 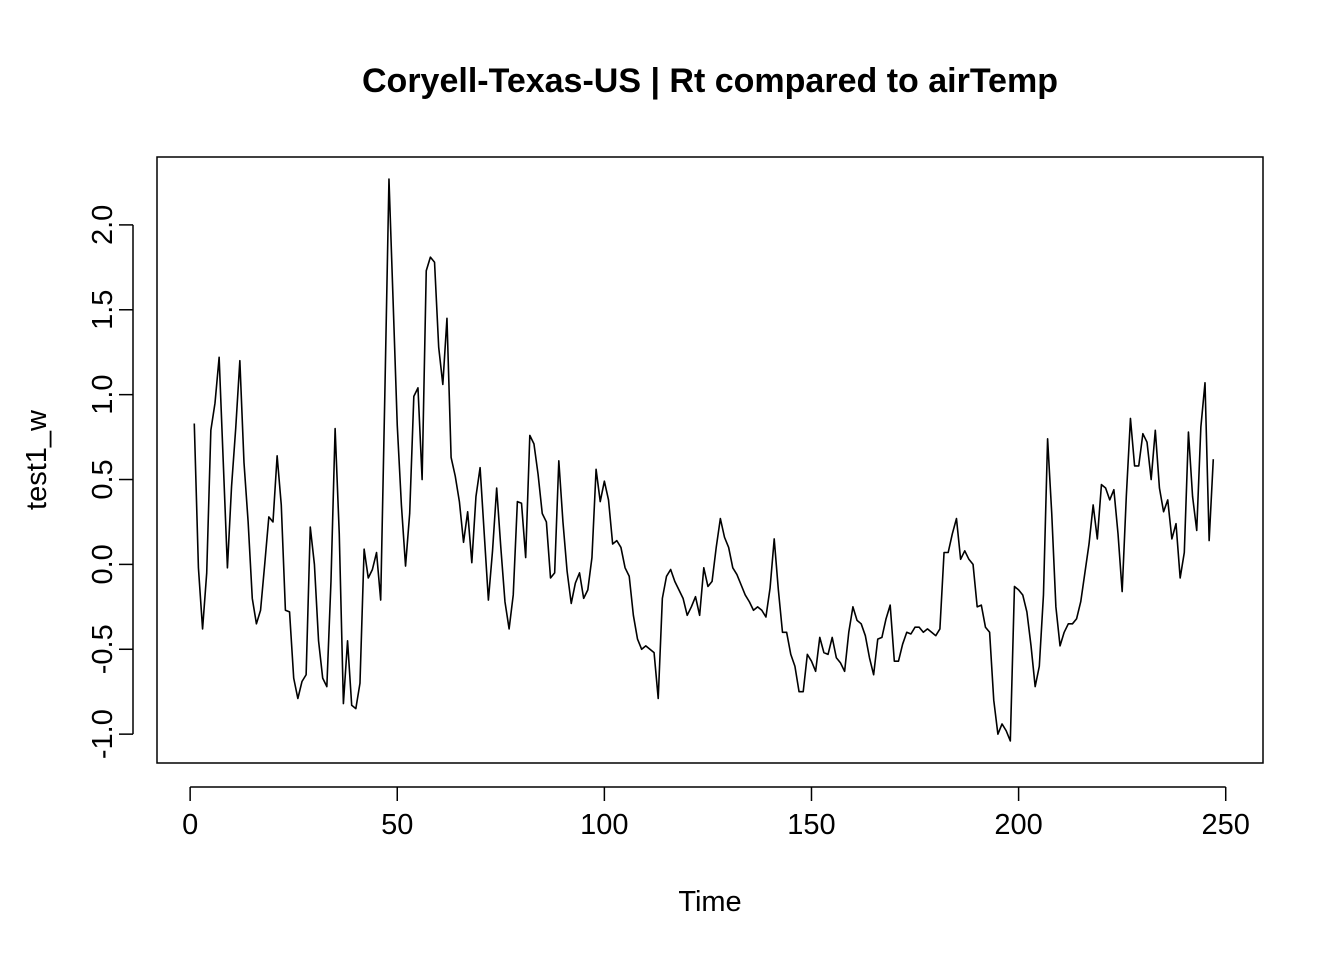 I want to click on x-tick-label: 200, so click(x=1018, y=825).